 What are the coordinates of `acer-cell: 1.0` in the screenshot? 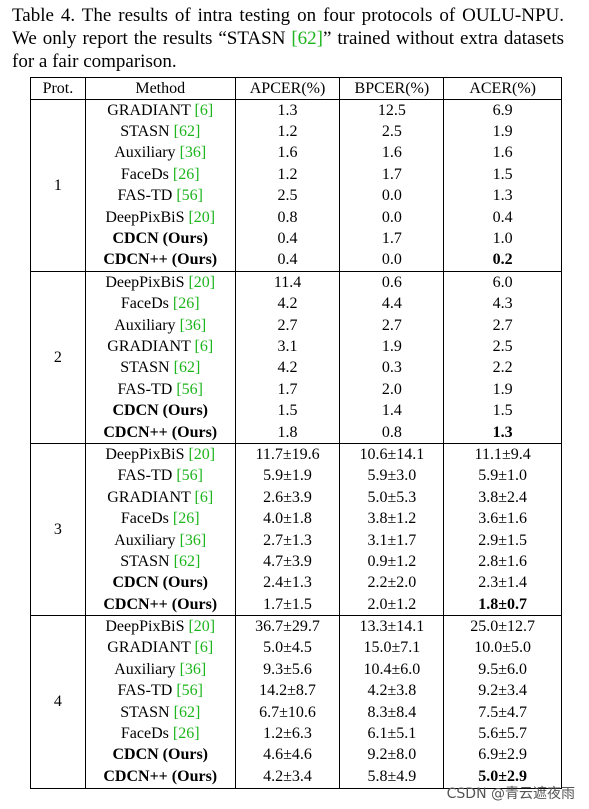 It's located at (502, 239).